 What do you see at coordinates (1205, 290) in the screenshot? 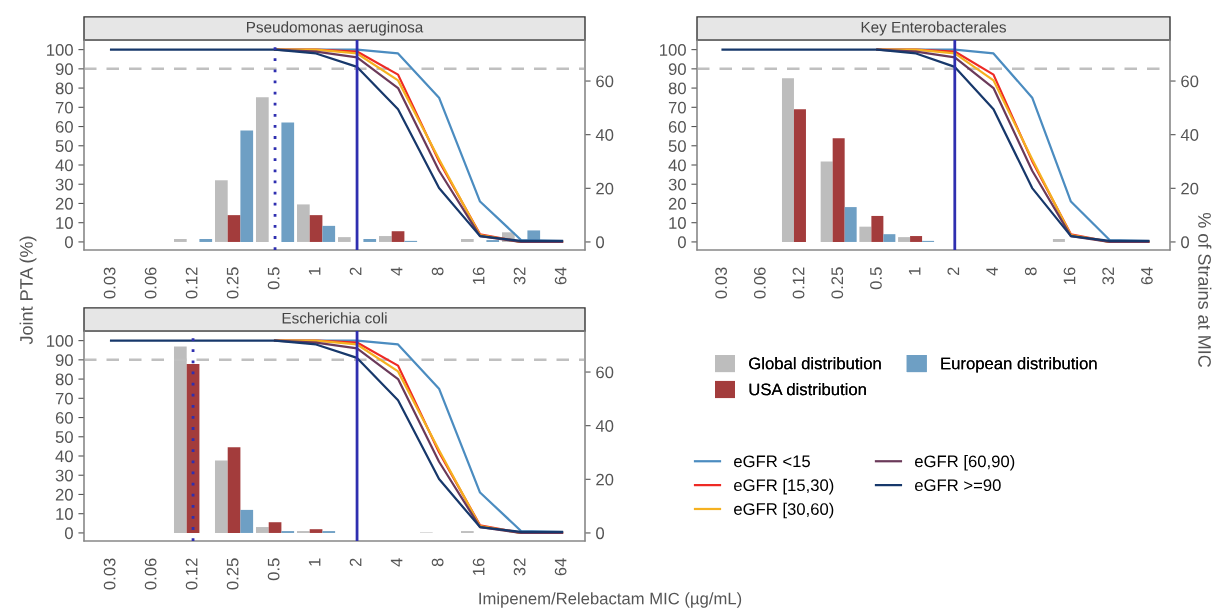
I see `y2-axis-title: % of Strains at MIC` at bounding box center [1205, 290].